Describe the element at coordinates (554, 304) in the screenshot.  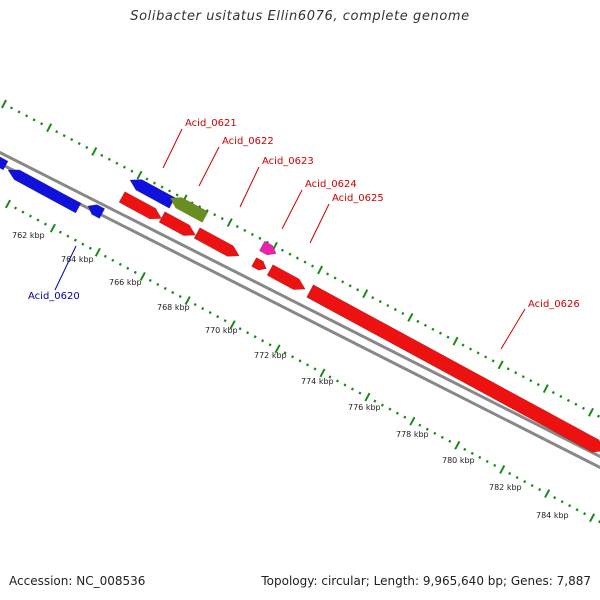
I see `gene-label: Acid_0626` at that location.